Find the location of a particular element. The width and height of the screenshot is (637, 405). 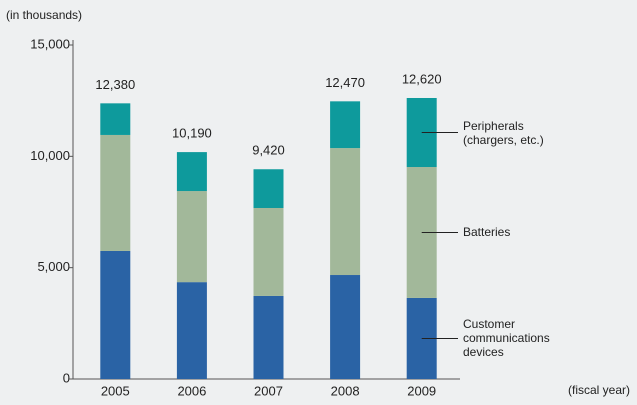

legend-label: Customer communications devices is located at coordinates (506, 338).